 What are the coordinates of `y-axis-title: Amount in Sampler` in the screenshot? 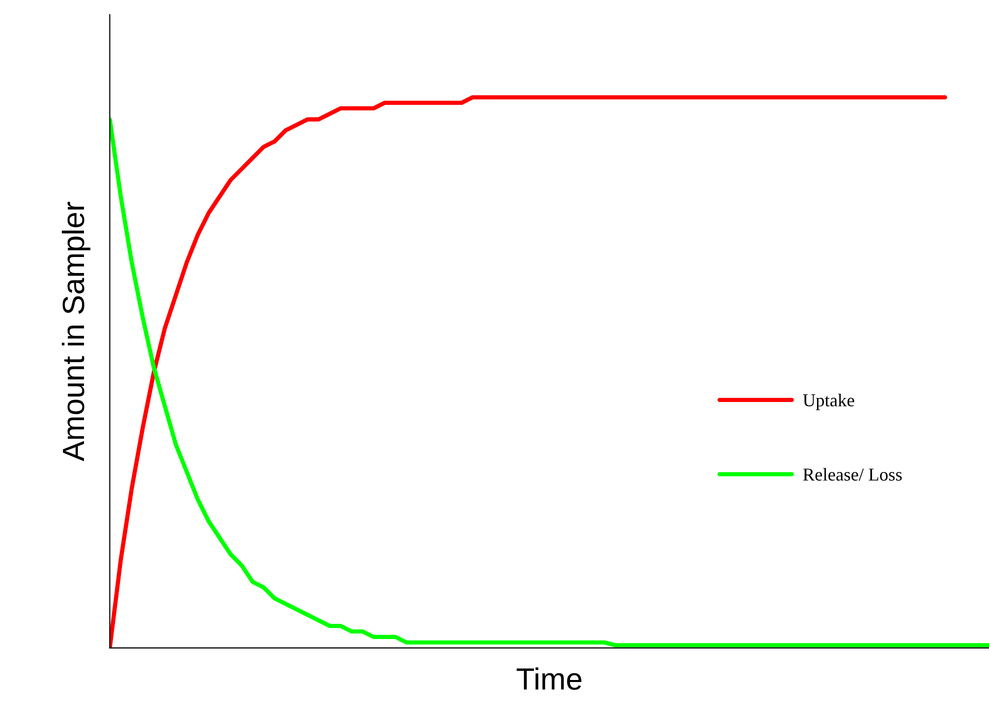 It's located at (76, 332).